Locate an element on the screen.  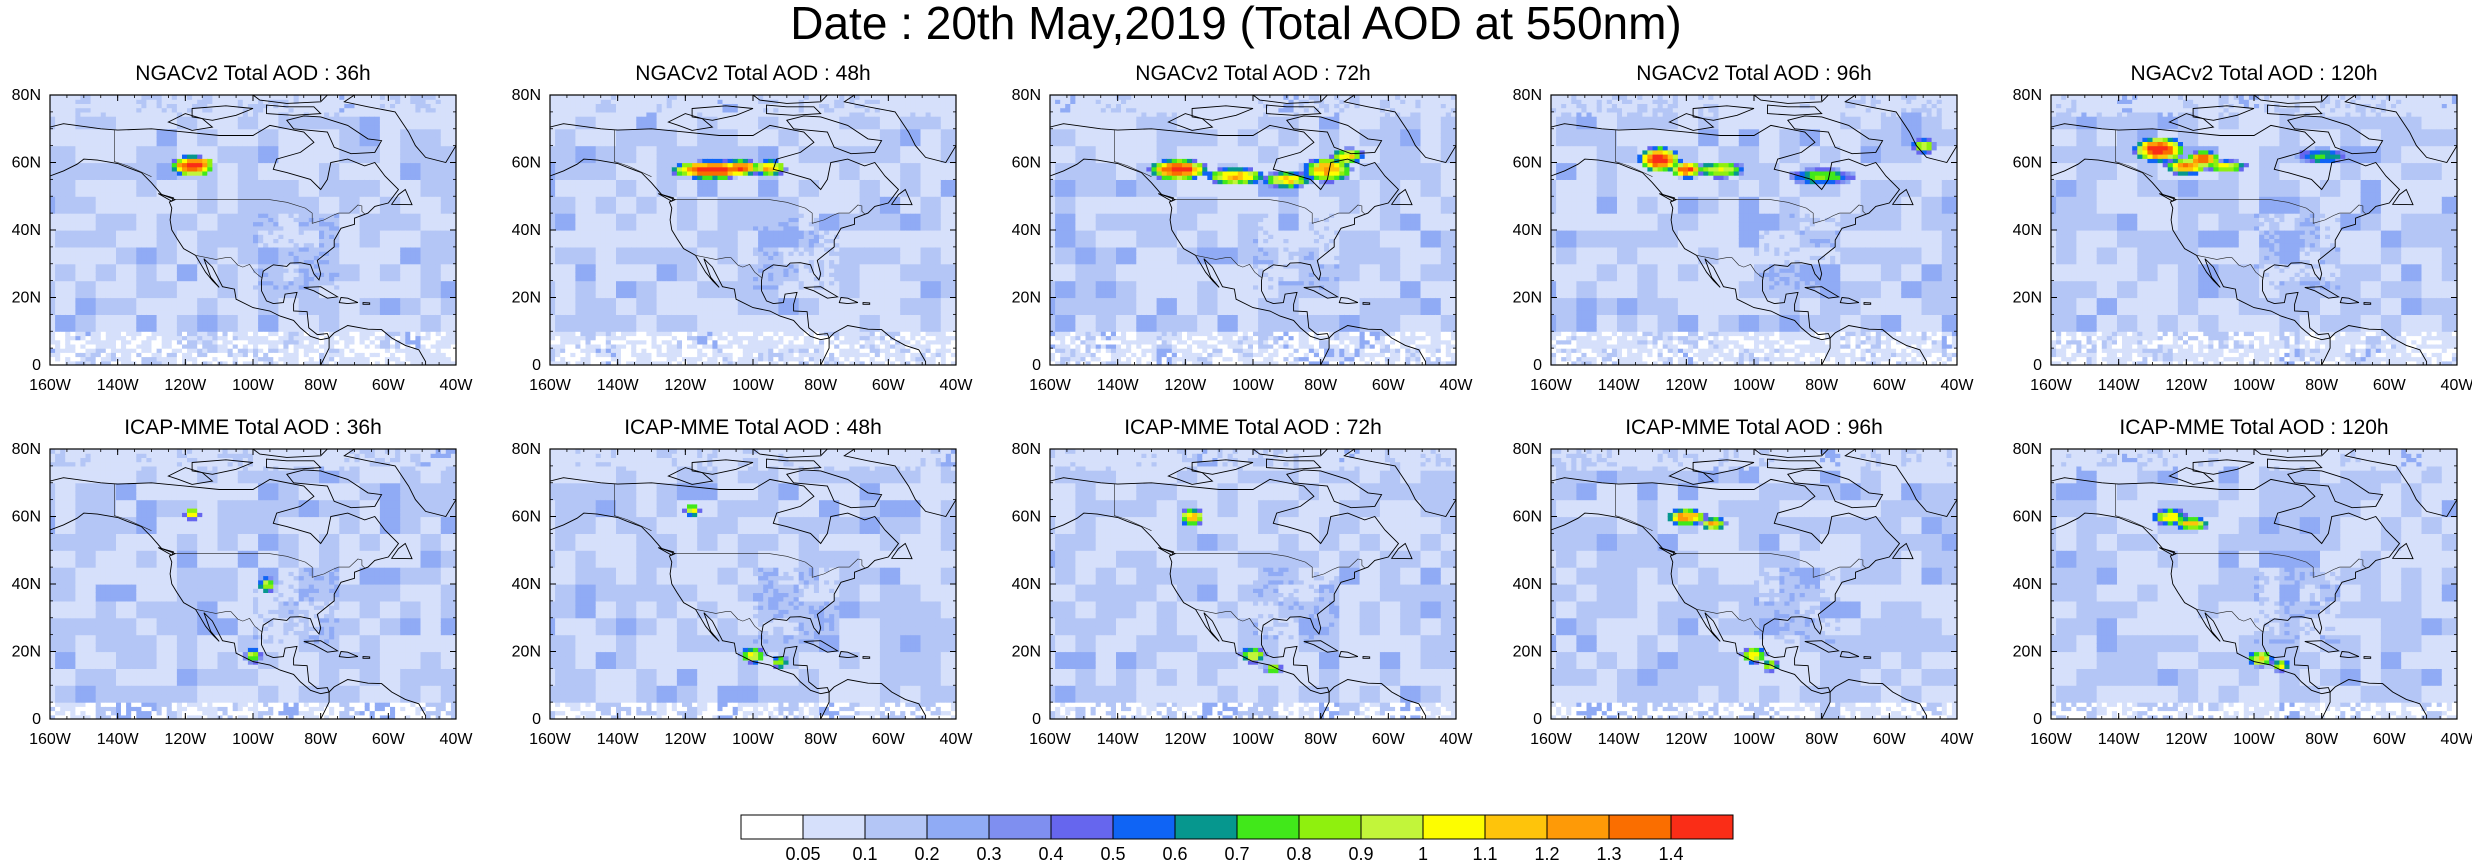
colorbar-swatches is located at coordinates (1237, 827).